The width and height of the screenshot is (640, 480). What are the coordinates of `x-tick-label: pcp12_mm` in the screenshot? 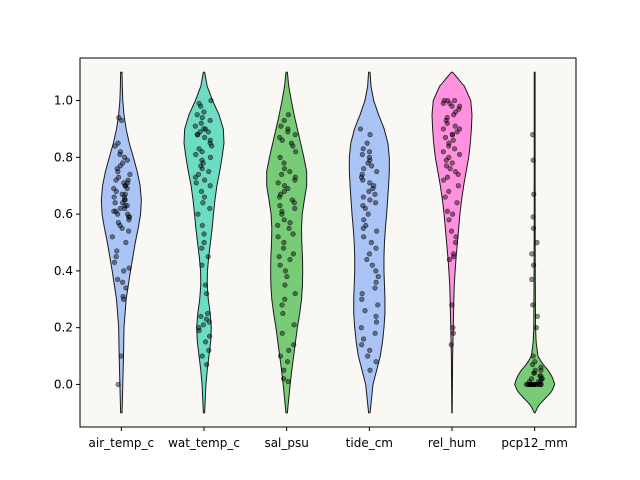 It's located at (534, 443).